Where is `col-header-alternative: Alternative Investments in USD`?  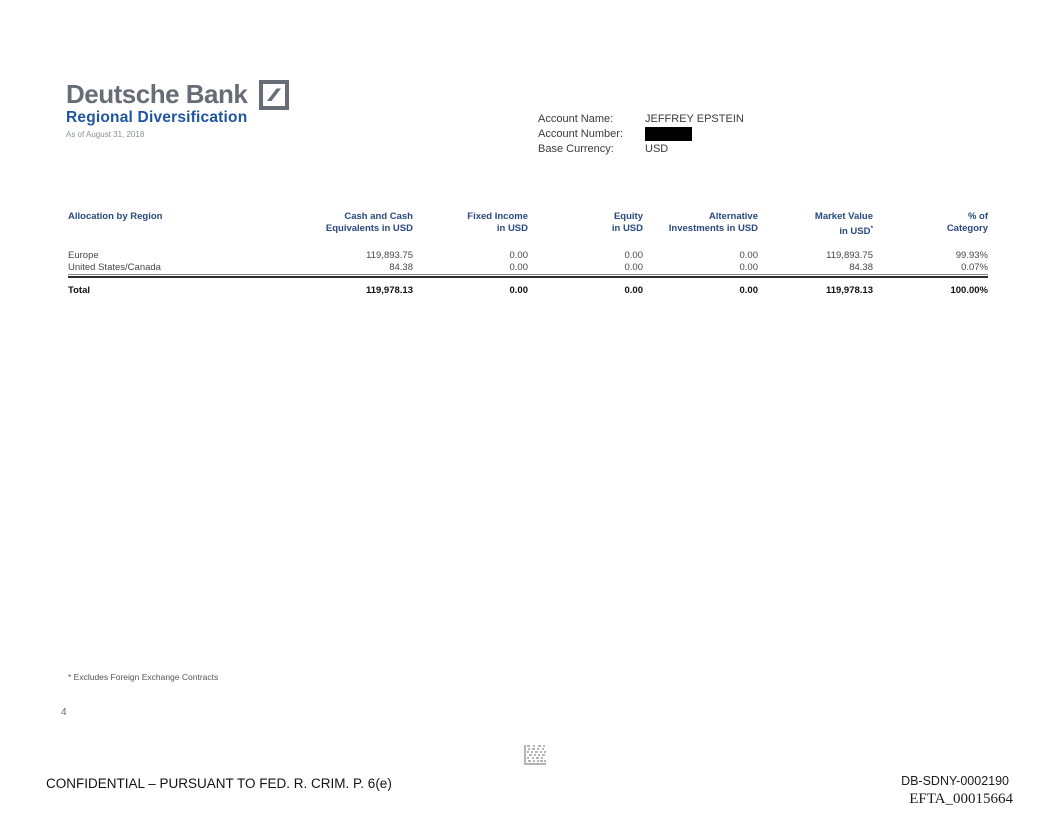
col-header-alternative: Alternative Investments in USD is located at coordinates (713, 222).